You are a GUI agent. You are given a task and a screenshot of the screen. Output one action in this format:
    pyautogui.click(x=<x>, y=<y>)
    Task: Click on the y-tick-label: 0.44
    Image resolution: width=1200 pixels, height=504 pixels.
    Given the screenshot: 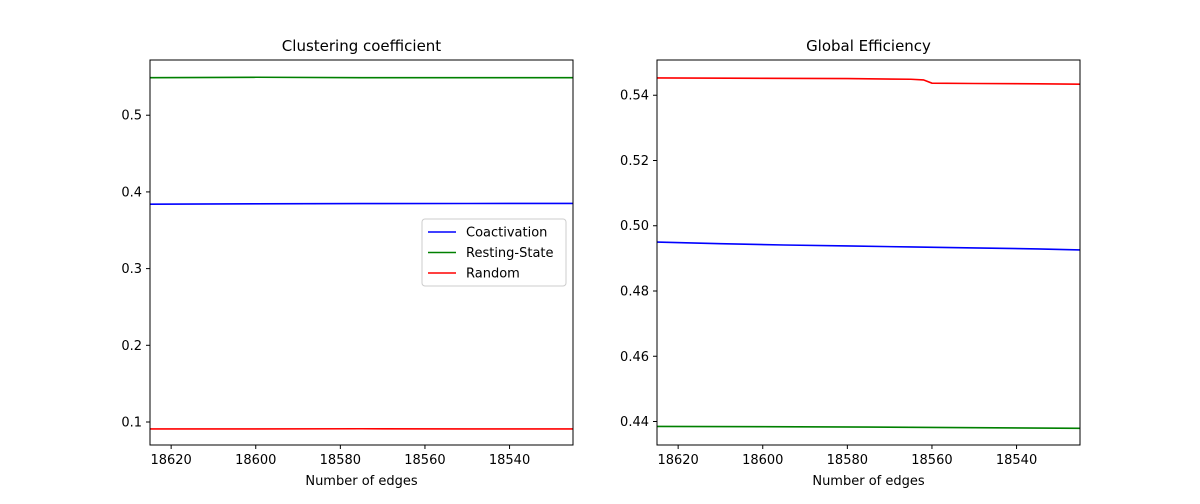 What is the action you would take?
    pyautogui.click(x=634, y=422)
    